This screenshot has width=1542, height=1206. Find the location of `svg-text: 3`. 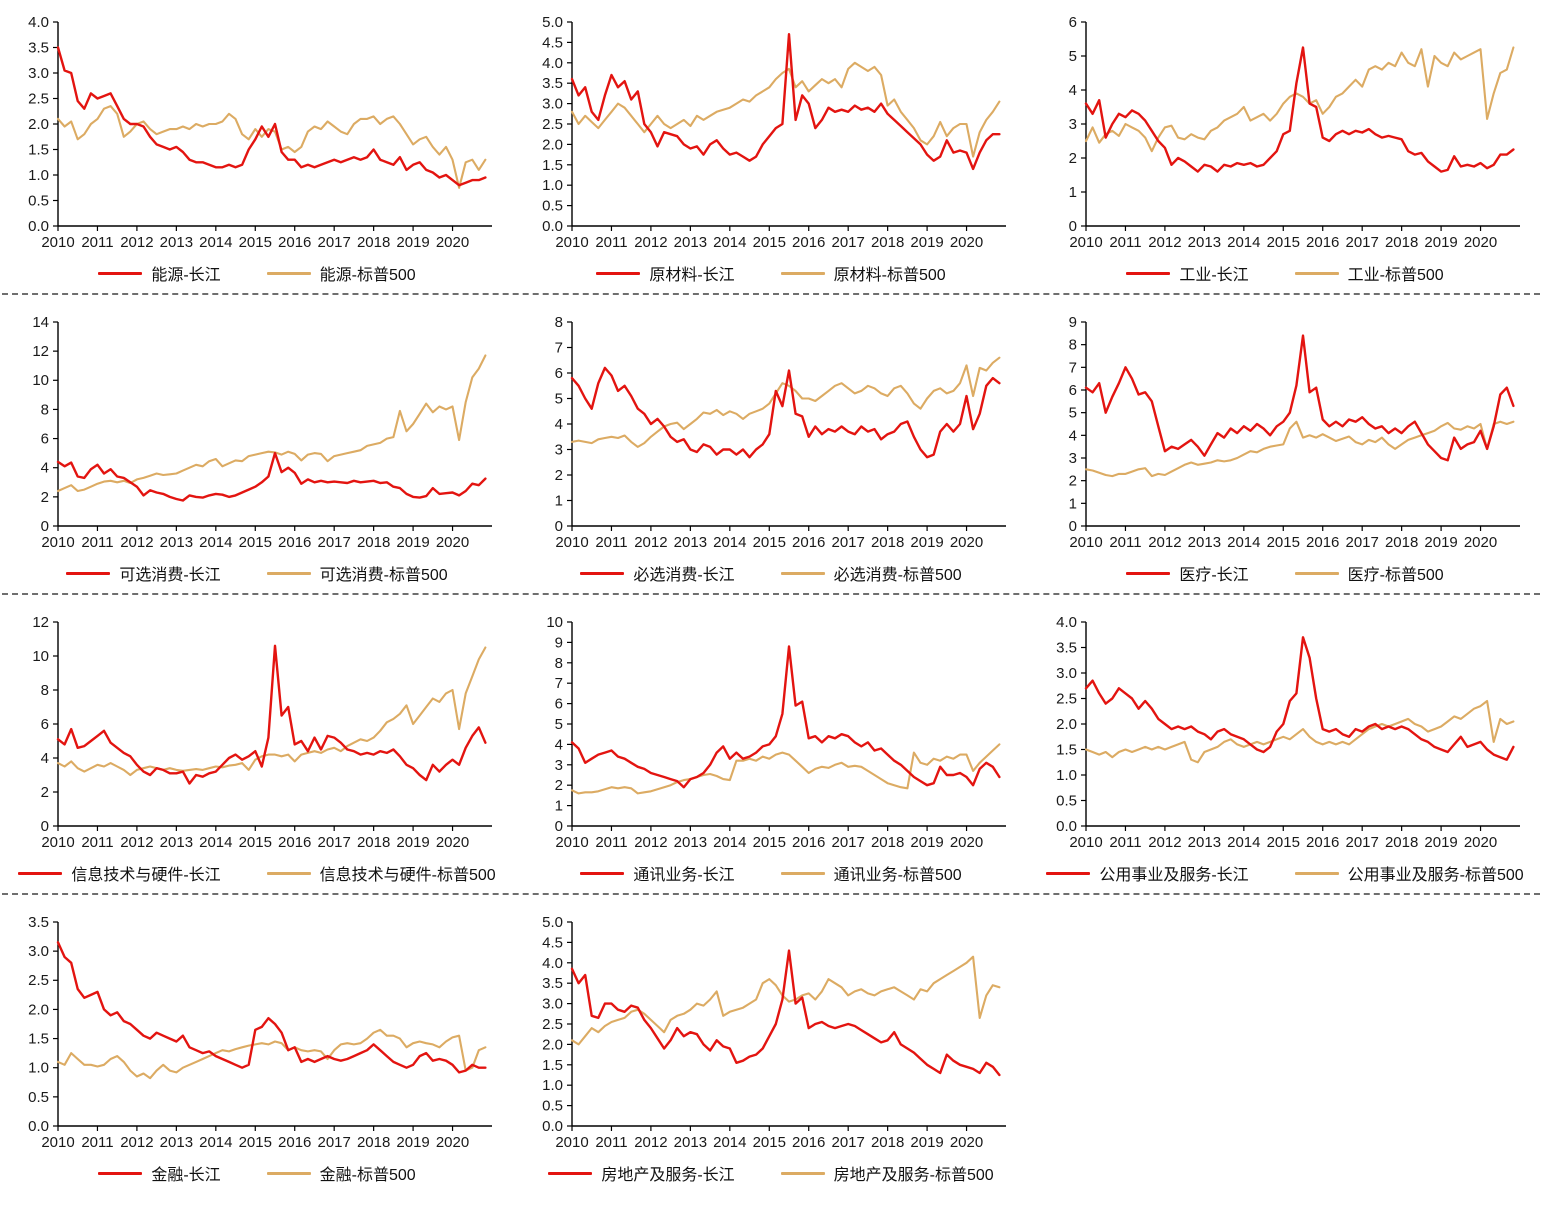

svg-text: 3 is located at coordinates (559, 765).